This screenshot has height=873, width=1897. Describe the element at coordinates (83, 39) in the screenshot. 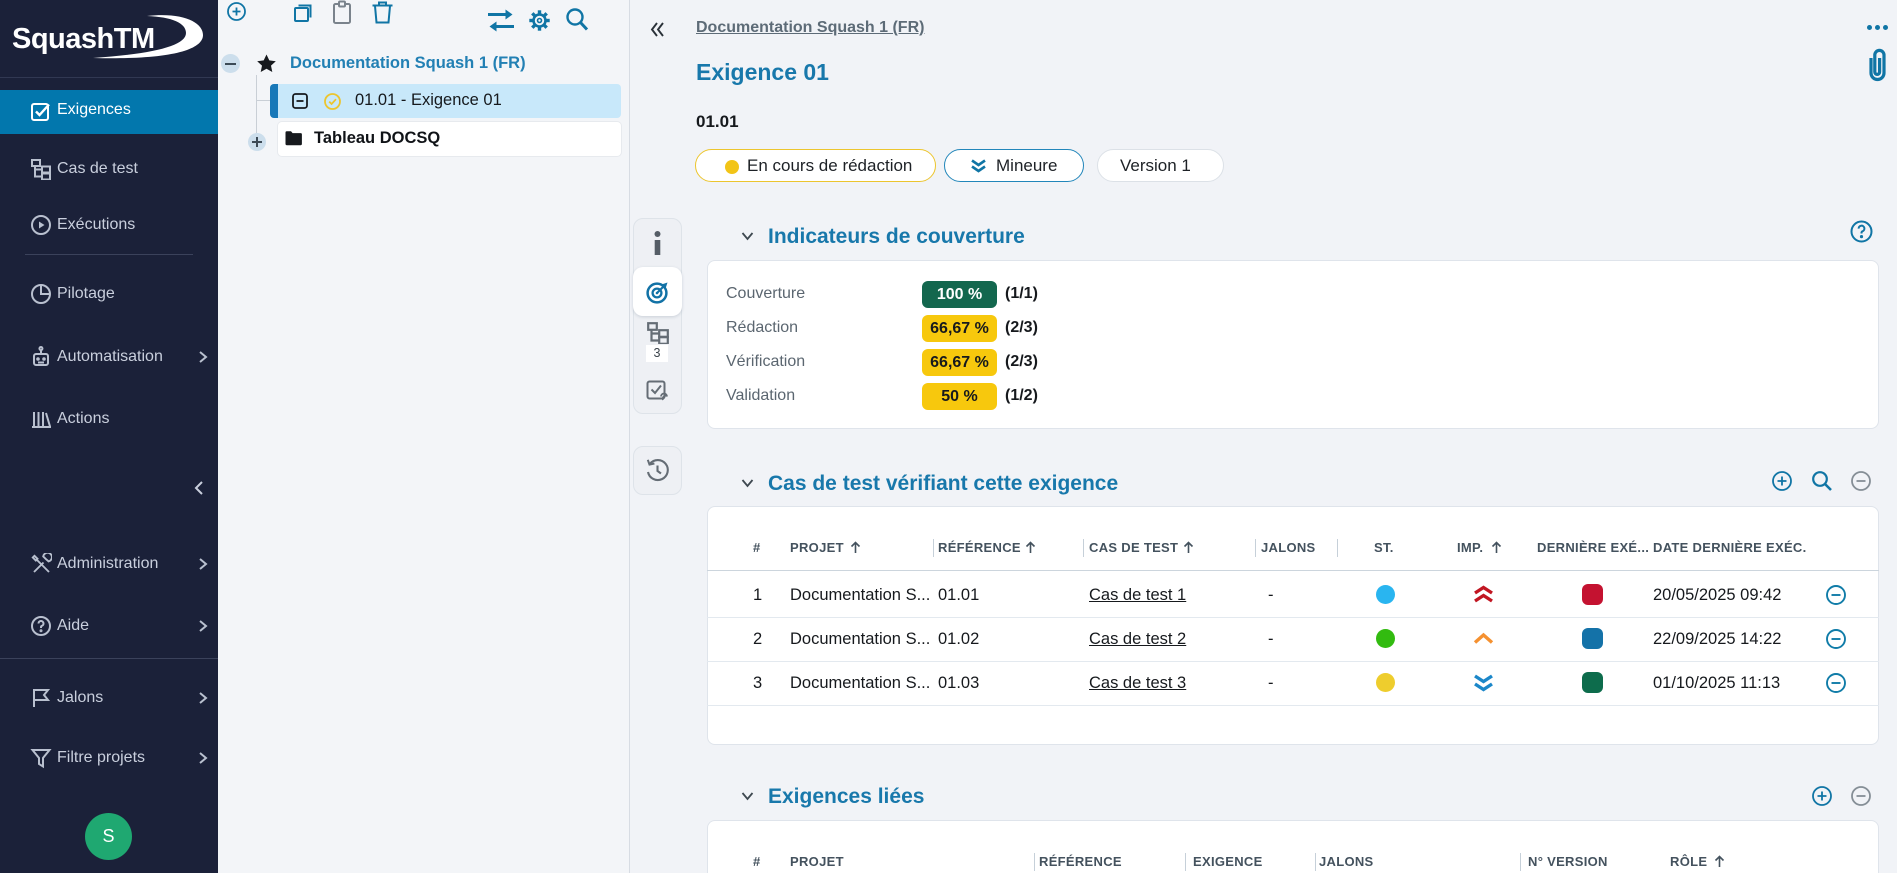

I see `svg-text: SquashTM` at that location.